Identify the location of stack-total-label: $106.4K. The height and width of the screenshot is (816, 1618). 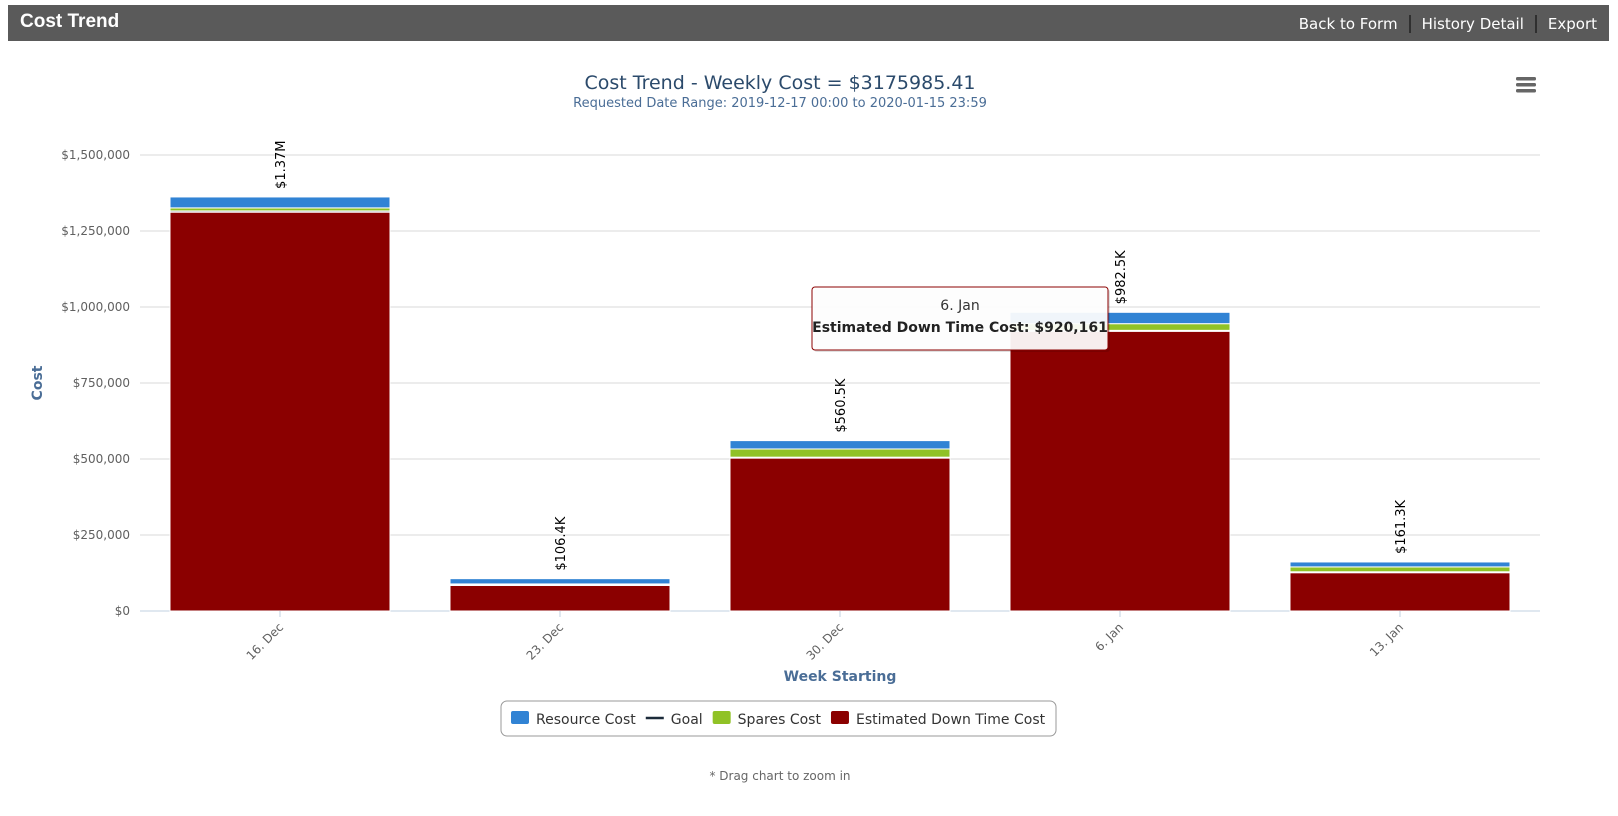
(561, 543).